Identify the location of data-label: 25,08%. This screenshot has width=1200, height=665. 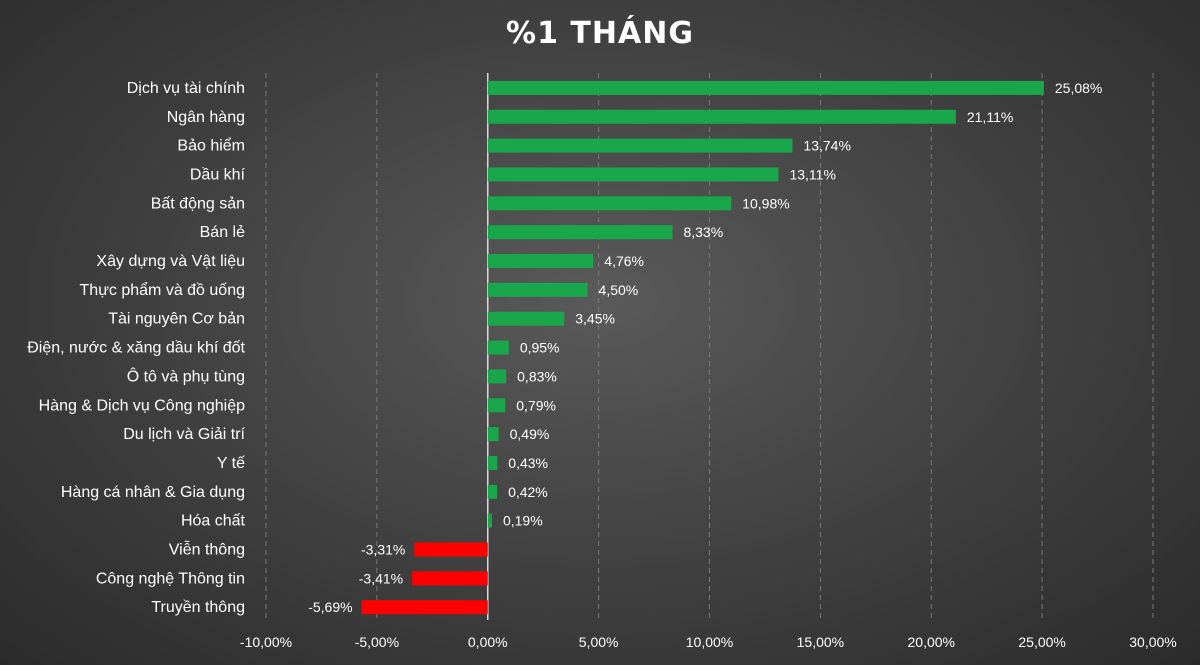
(1078, 88).